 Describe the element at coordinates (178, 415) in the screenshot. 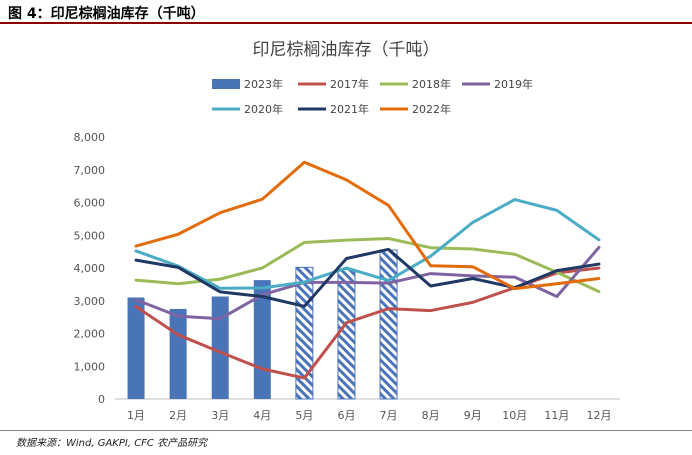

I see `x-tick-label: 2月` at that location.